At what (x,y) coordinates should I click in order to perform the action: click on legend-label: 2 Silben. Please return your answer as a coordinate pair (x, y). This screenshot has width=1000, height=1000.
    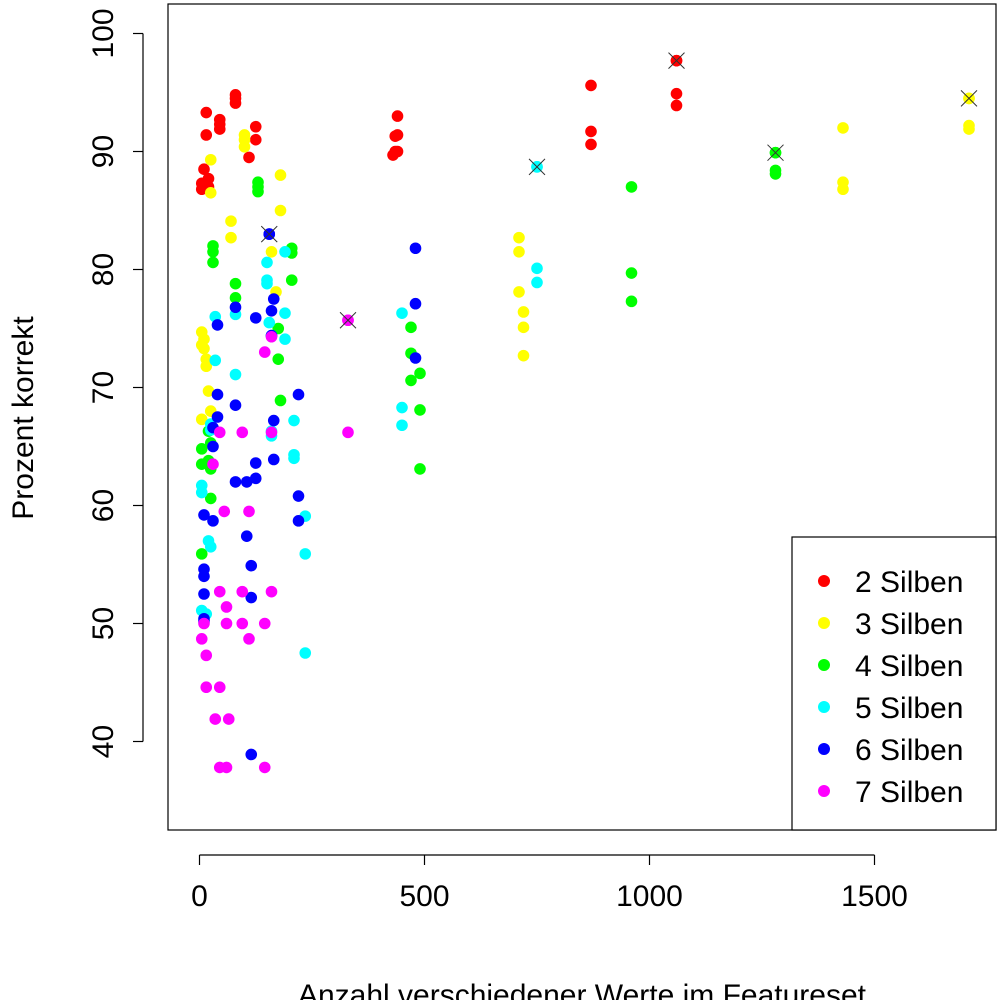
    Looking at the image, I should click on (909, 582).